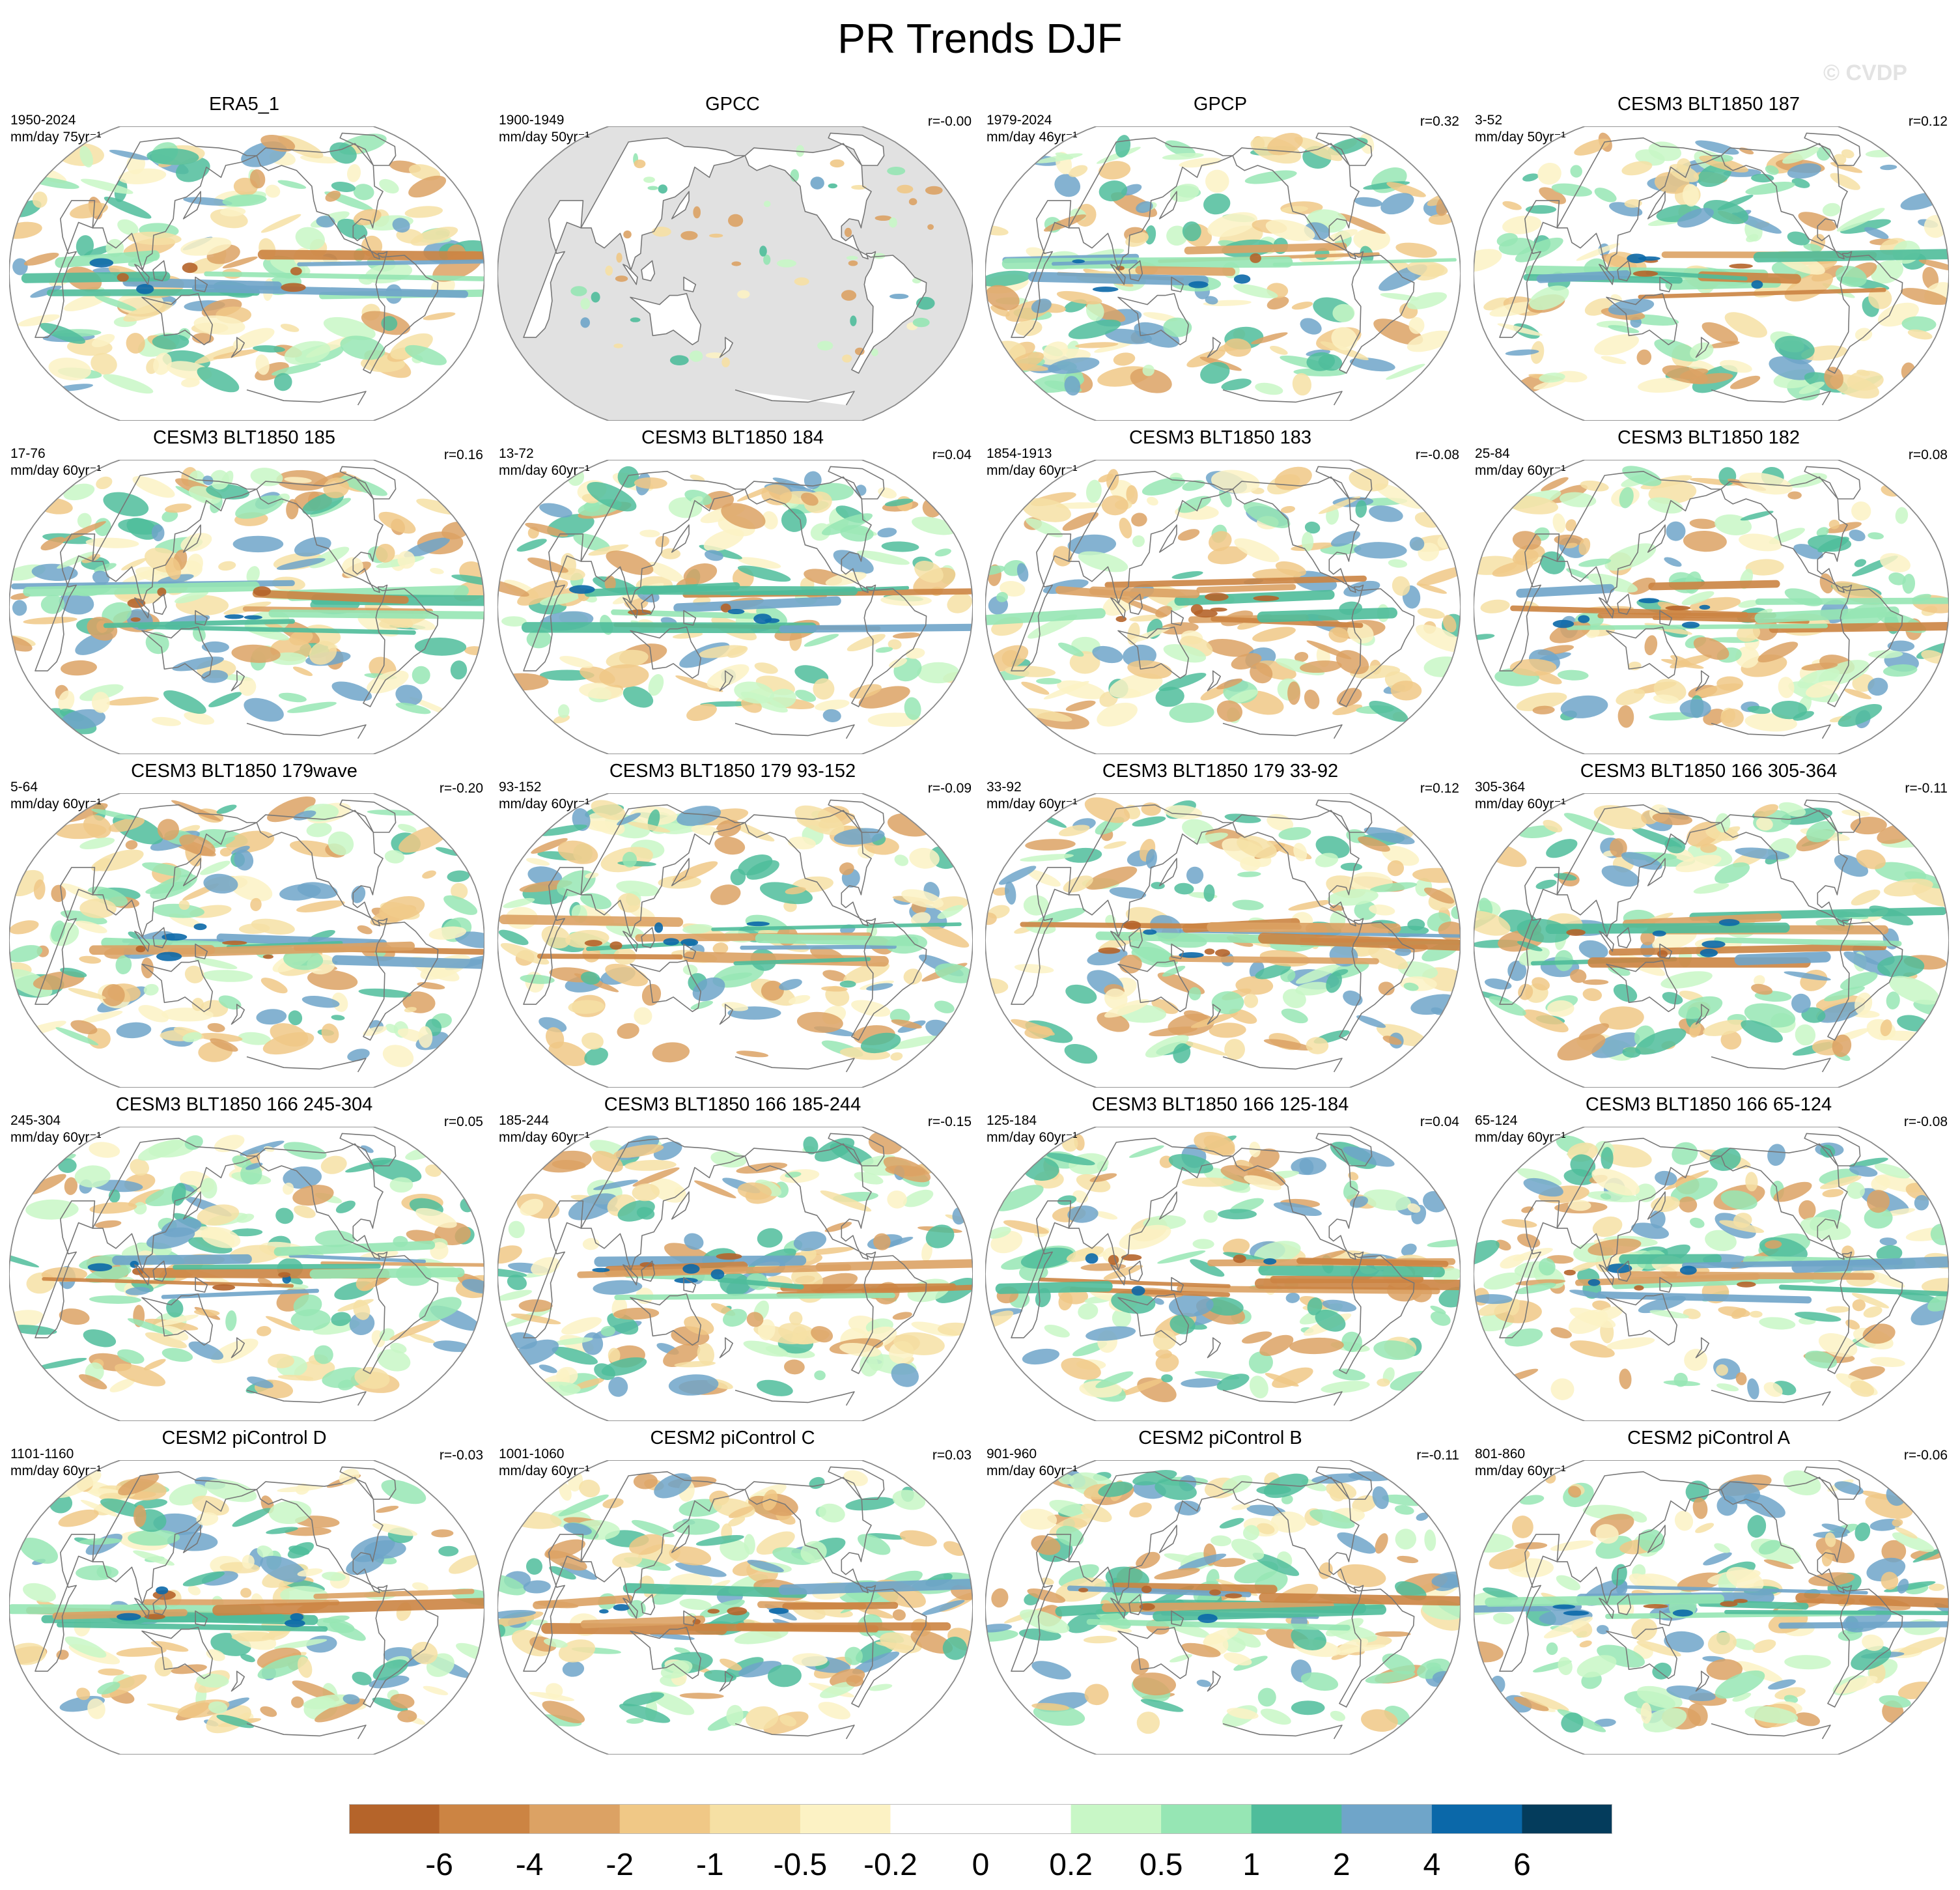 The image size is (1960, 1890). What do you see at coordinates (463, 1121) in the screenshot?
I see `panel-correlation: r=0.05` at bounding box center [463, 1121].